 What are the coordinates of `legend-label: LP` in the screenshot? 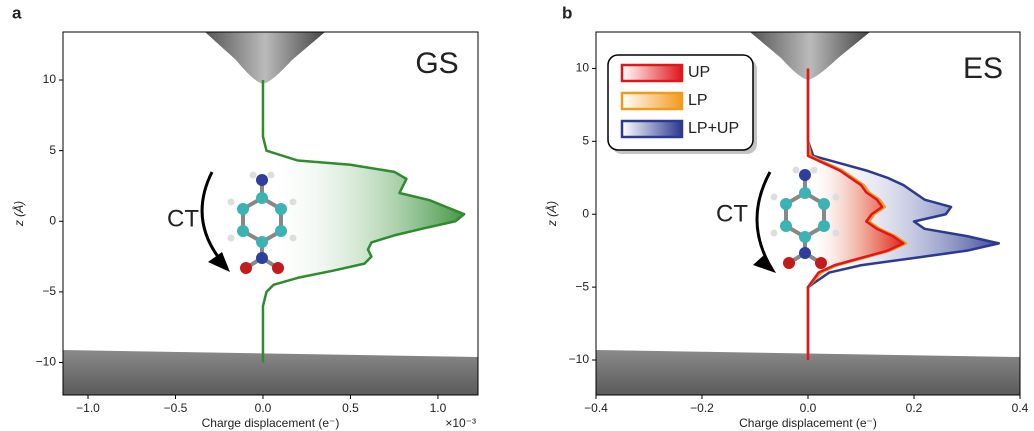 It's located at (698, 100).